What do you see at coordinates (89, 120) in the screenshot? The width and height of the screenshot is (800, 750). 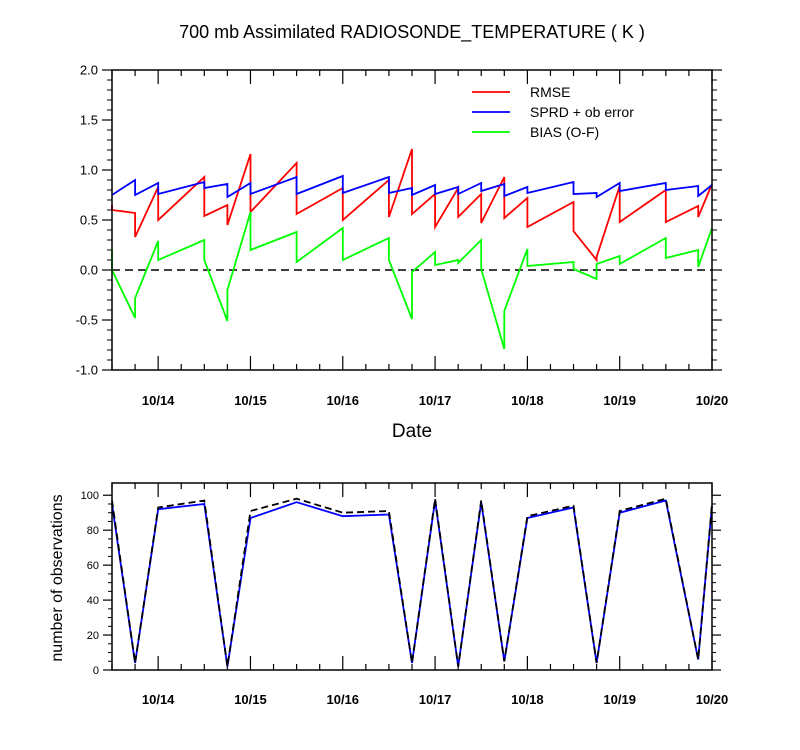 I see `y-tick-label: 1.5` at bounding box center [89, 120].